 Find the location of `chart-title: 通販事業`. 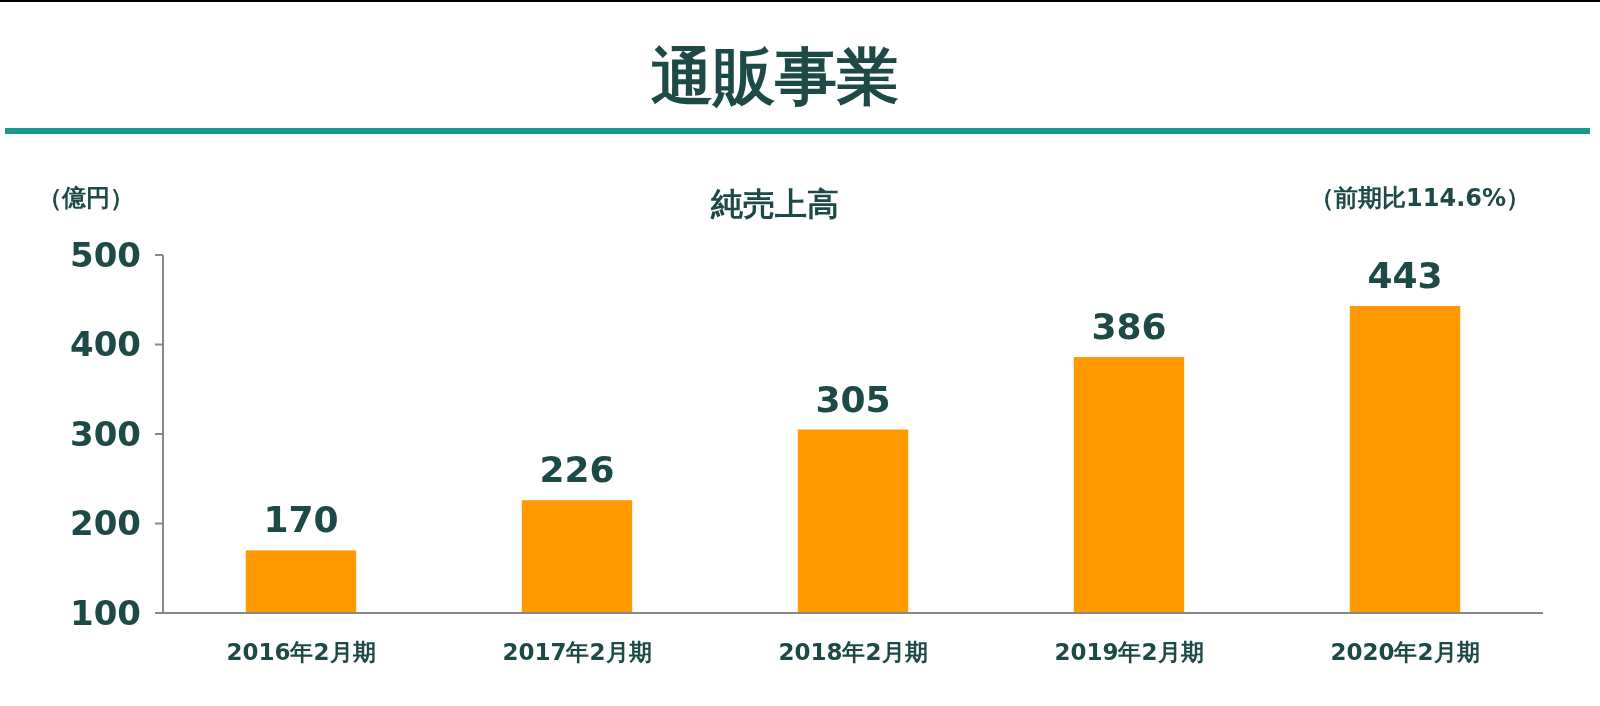

chart-title: 通販事業 is located at coordinates (775, 76).